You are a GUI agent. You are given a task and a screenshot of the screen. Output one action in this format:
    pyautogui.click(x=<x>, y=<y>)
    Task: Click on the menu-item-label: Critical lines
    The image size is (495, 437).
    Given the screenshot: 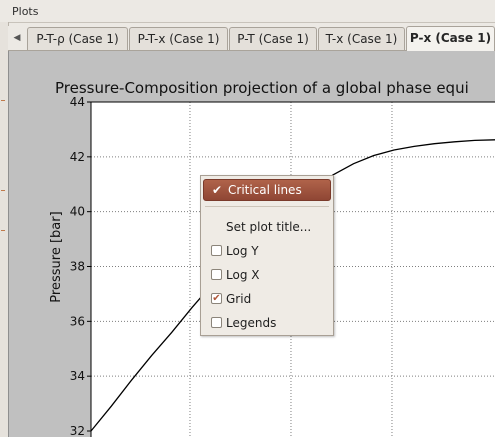 What is the action you would take?
    pyautogui.click(x=265, y=190)
    